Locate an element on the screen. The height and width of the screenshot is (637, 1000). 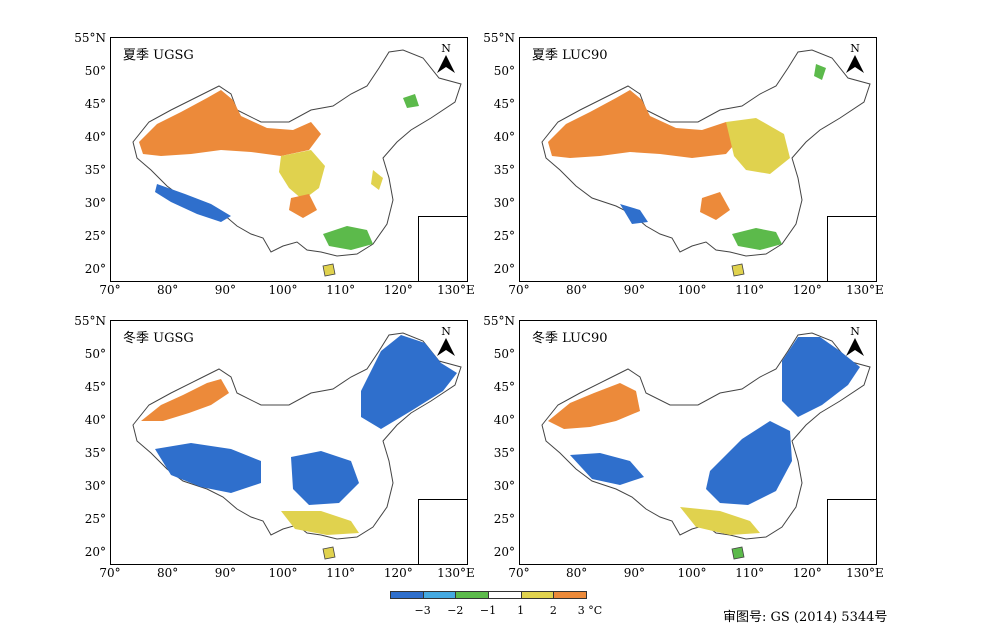
region-yellow-central is located at coordinates (302, 175).